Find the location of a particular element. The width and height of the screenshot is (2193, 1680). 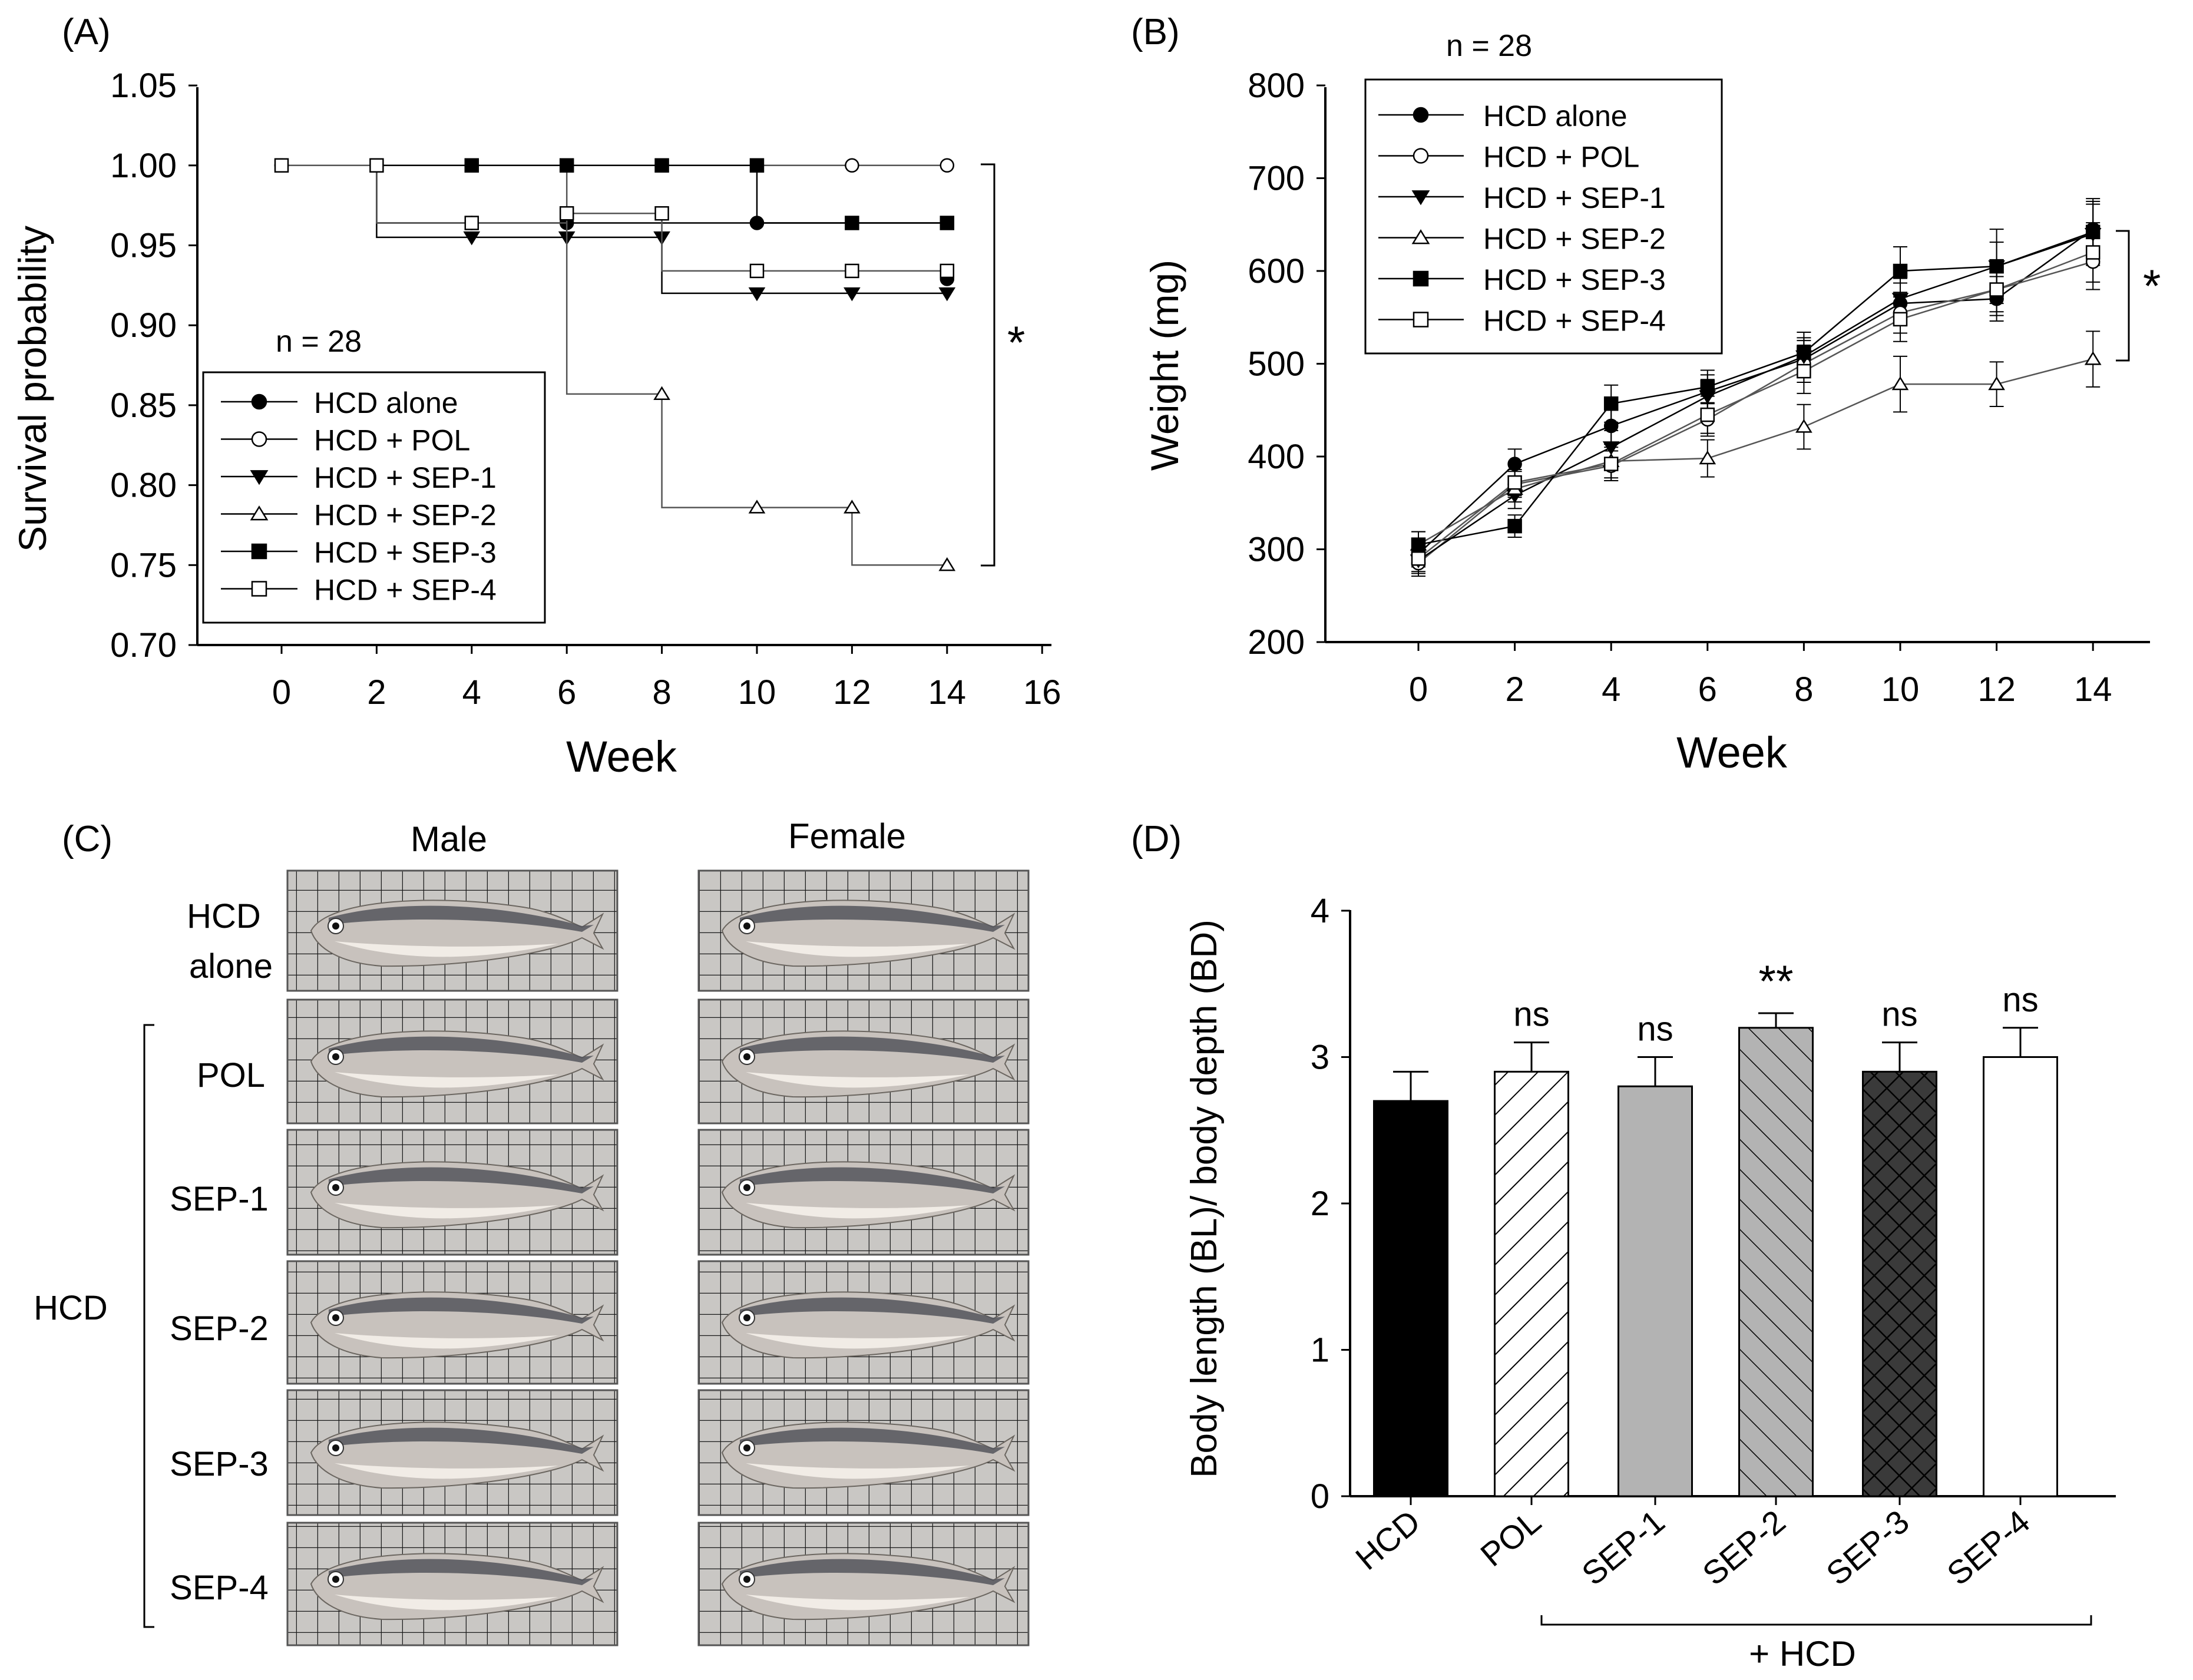

panel-b-xtick-label: 2 is located at coordinates (1514, 689).